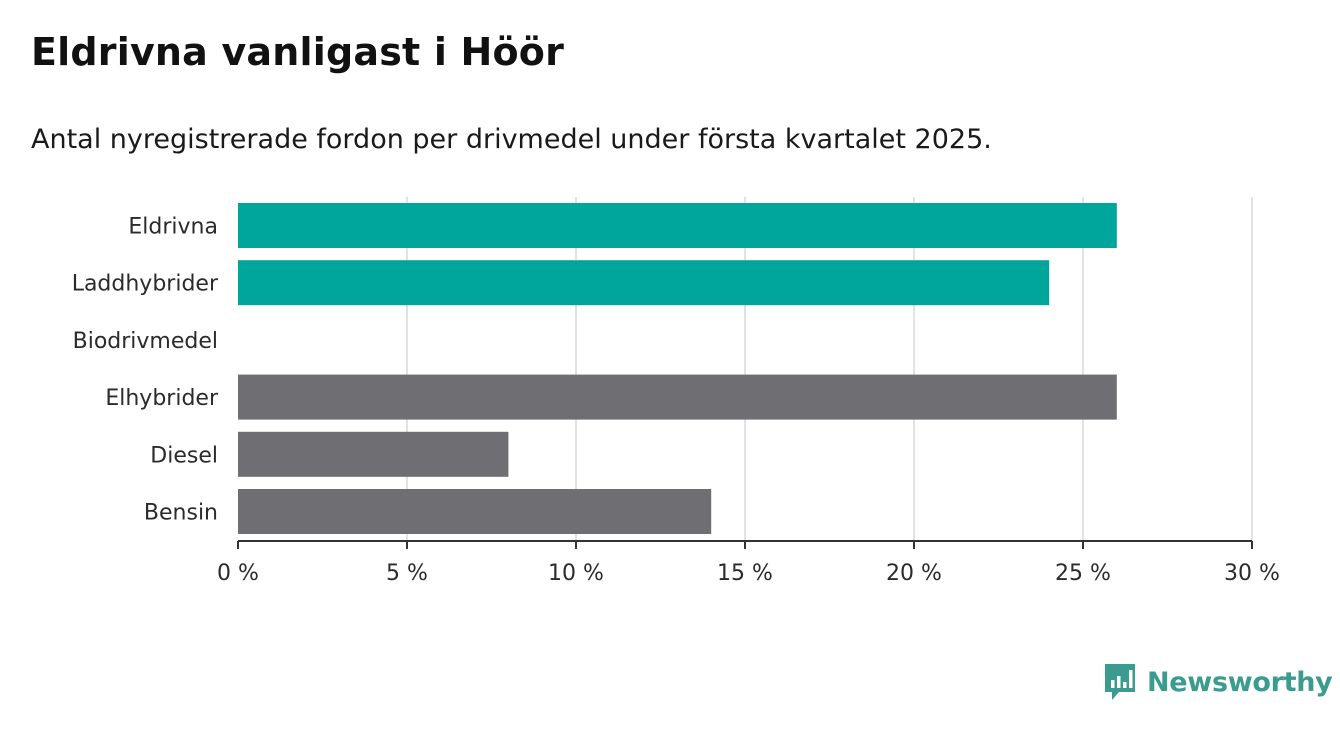 The image size is (1340, 733). Describe the element at coordinates (576, 573) in the screenshot. I see `x-tick-label: 10 %` at that location.